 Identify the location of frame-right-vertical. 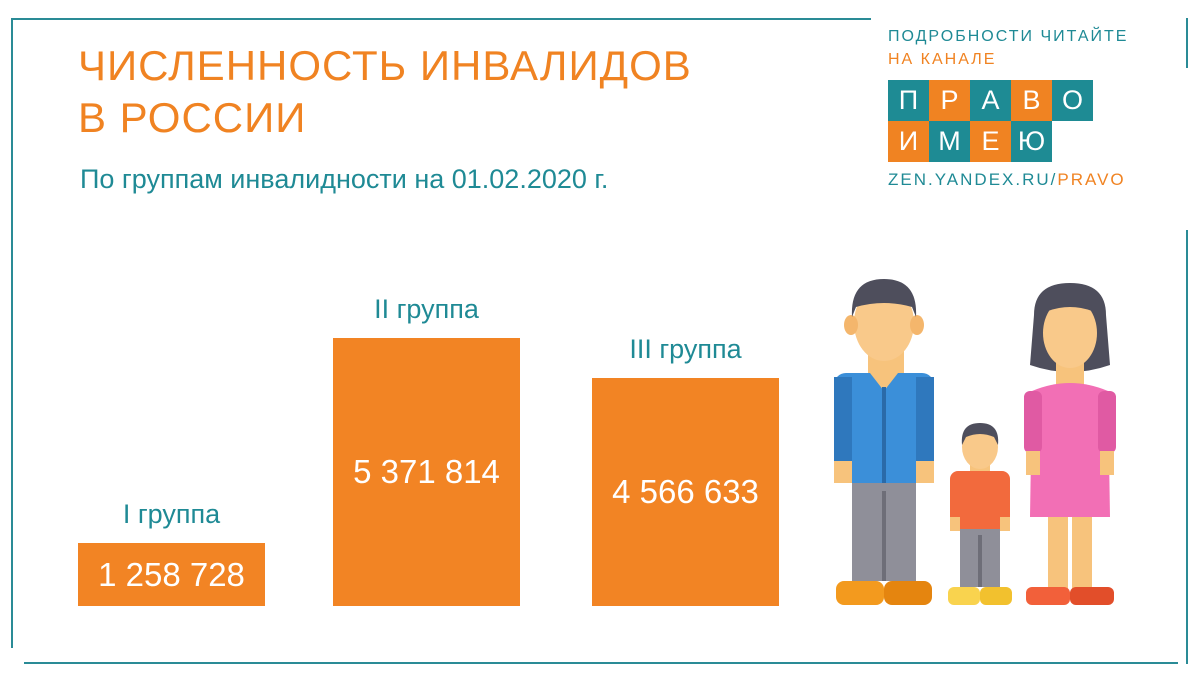
(1187, 439).